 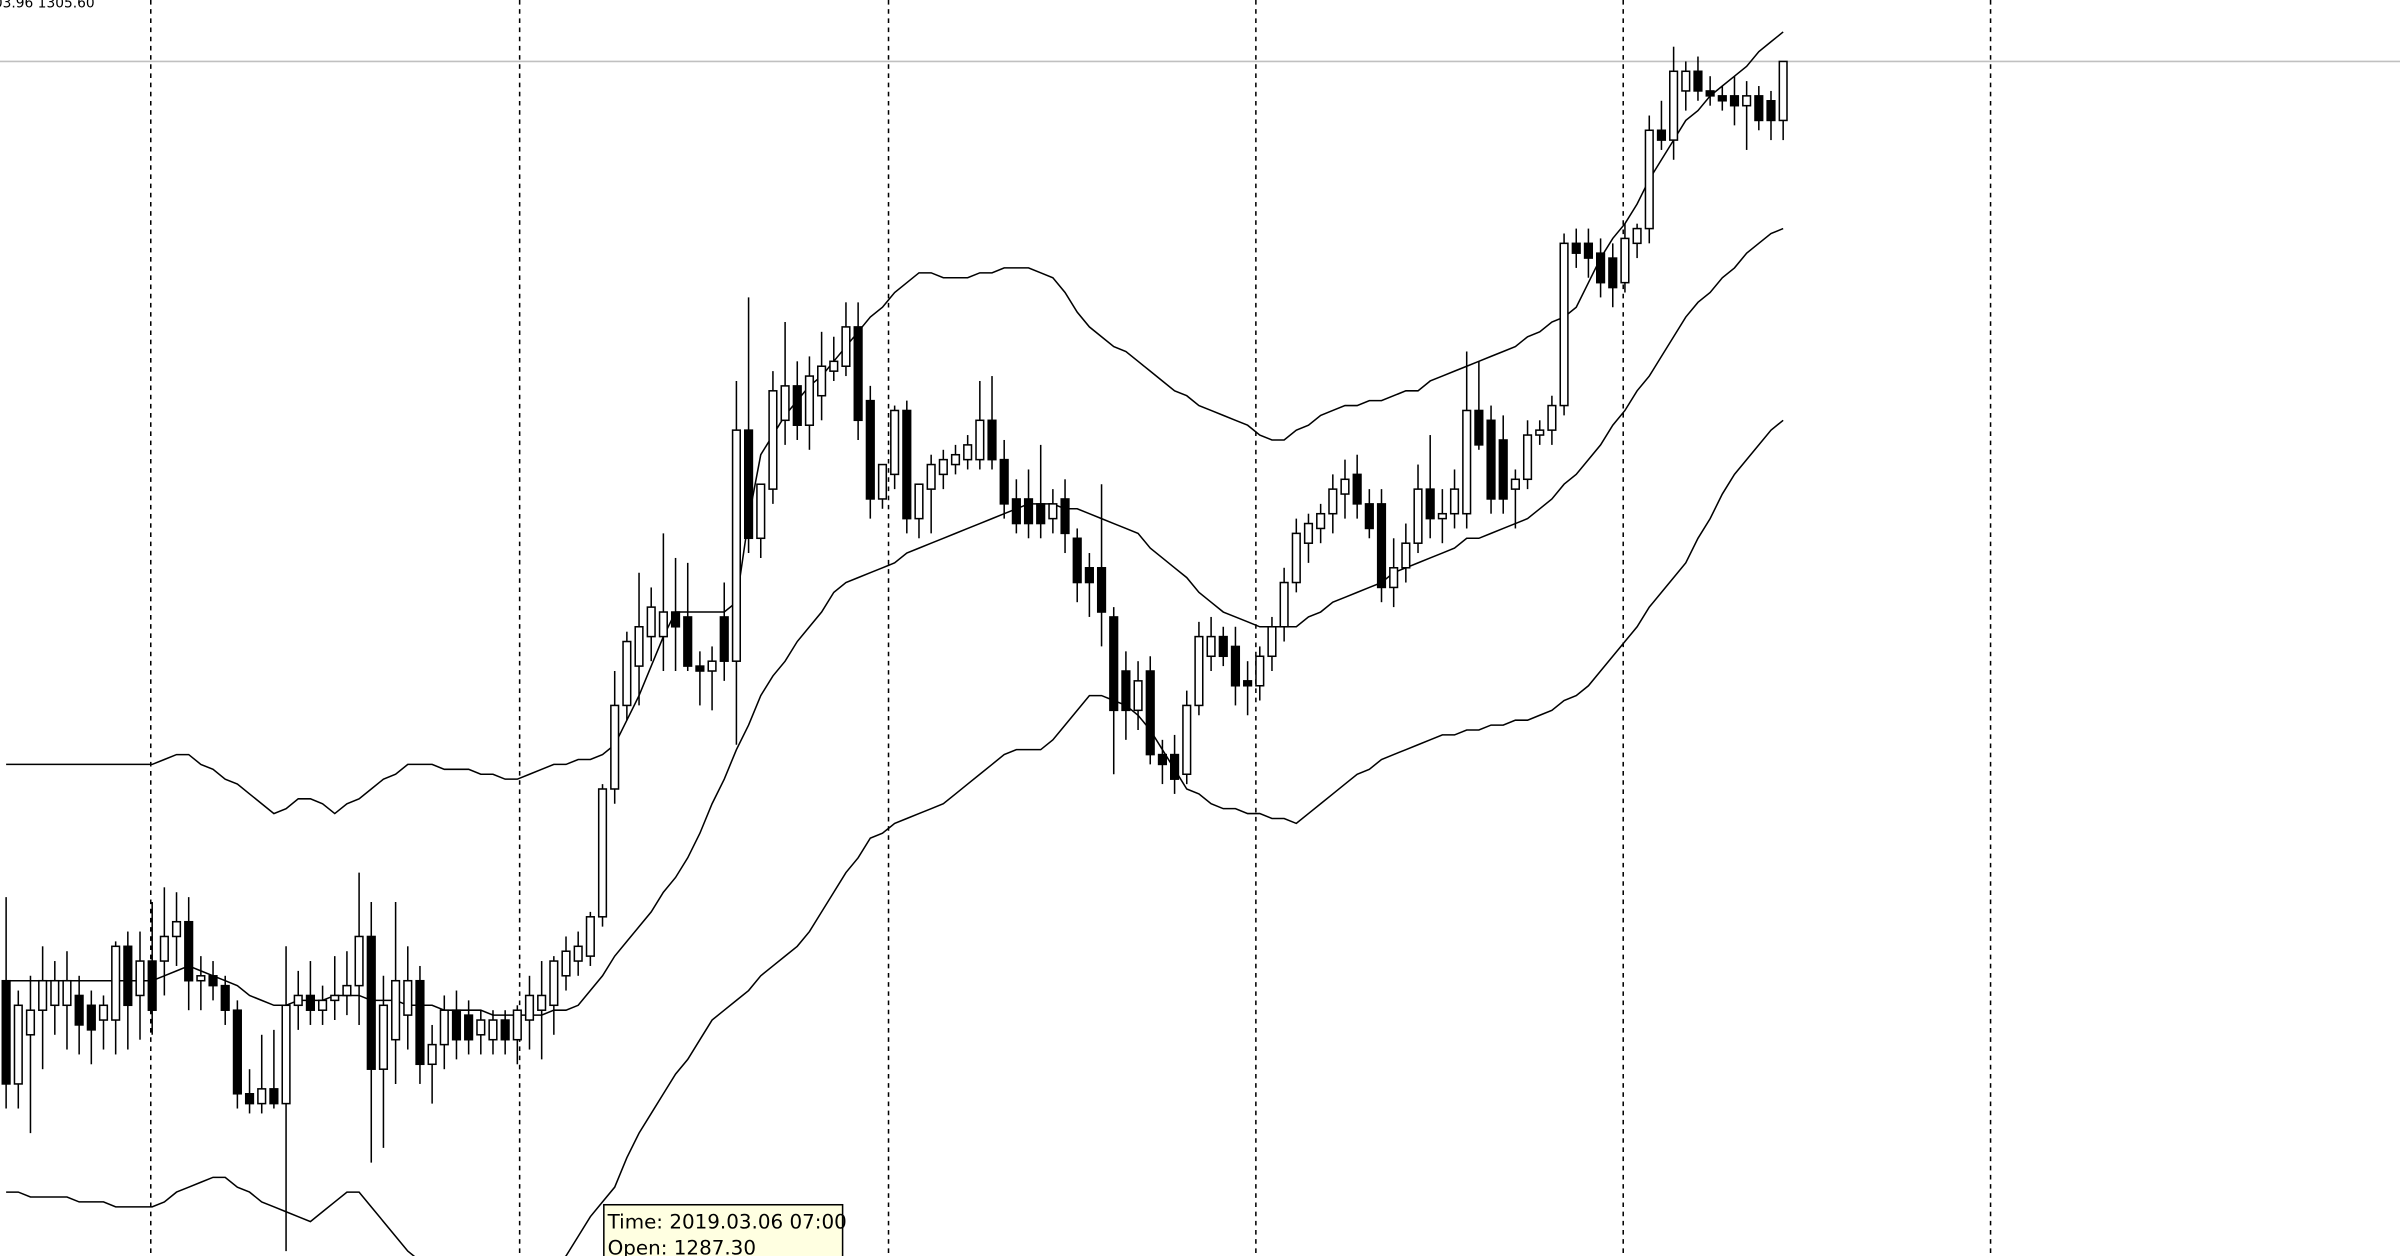 What do you see at coordinates (727, 1221) in the screenshot?
I see `tooltip-line: Time: 2019.03.06 07:00` at bounding box center [727, 1221].